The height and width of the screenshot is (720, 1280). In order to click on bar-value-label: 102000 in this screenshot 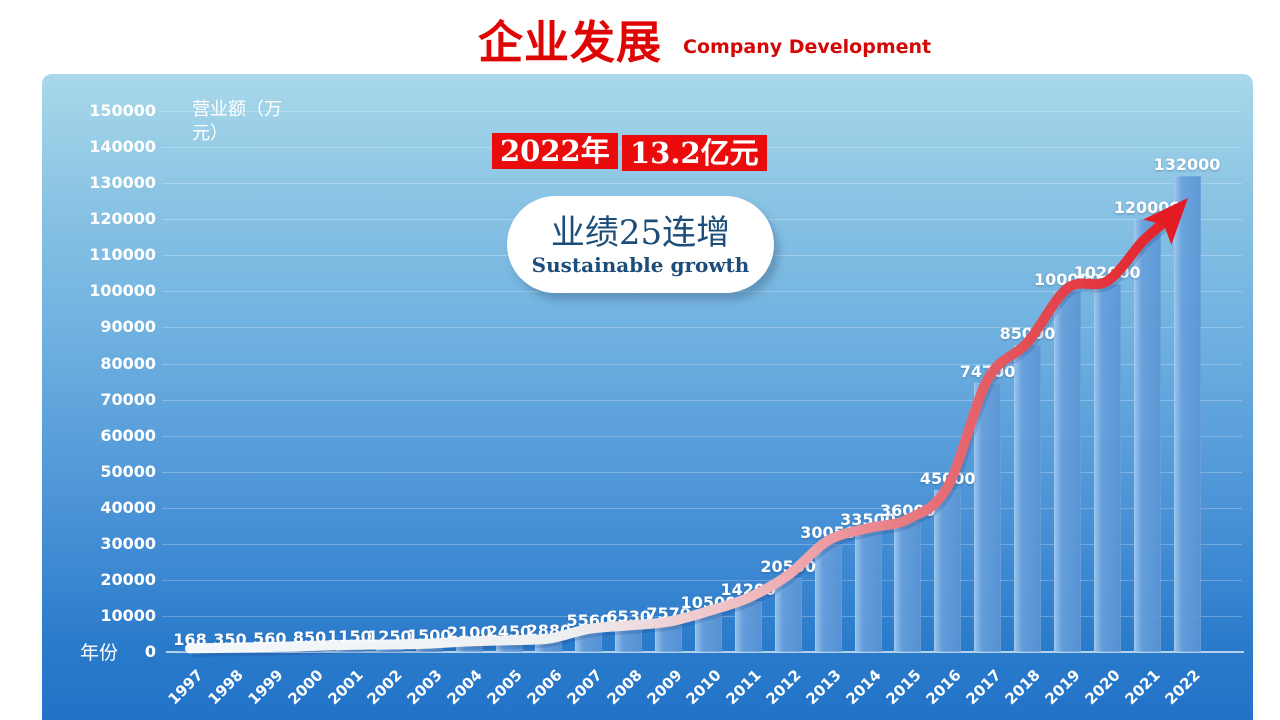, I will do `click(1107, 273)`.